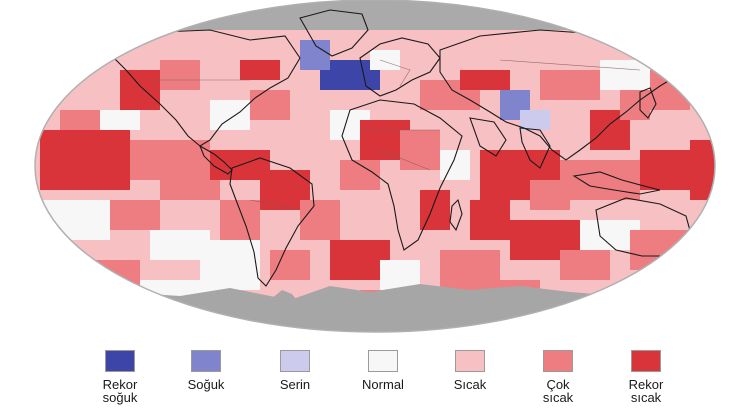 This screenshot has width=750, height=420. Describe the element at coordinates (120, 391) in the screenshot. I see `legend-label-record-cold: Rekor soğuk` at that location.